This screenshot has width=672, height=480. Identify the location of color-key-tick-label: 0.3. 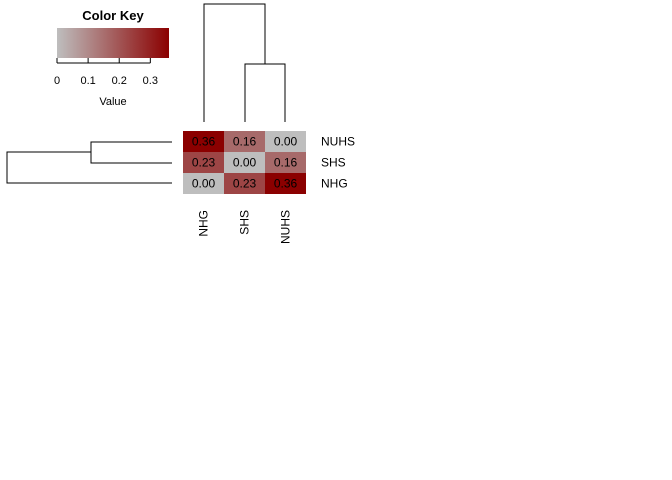
(150, 81).